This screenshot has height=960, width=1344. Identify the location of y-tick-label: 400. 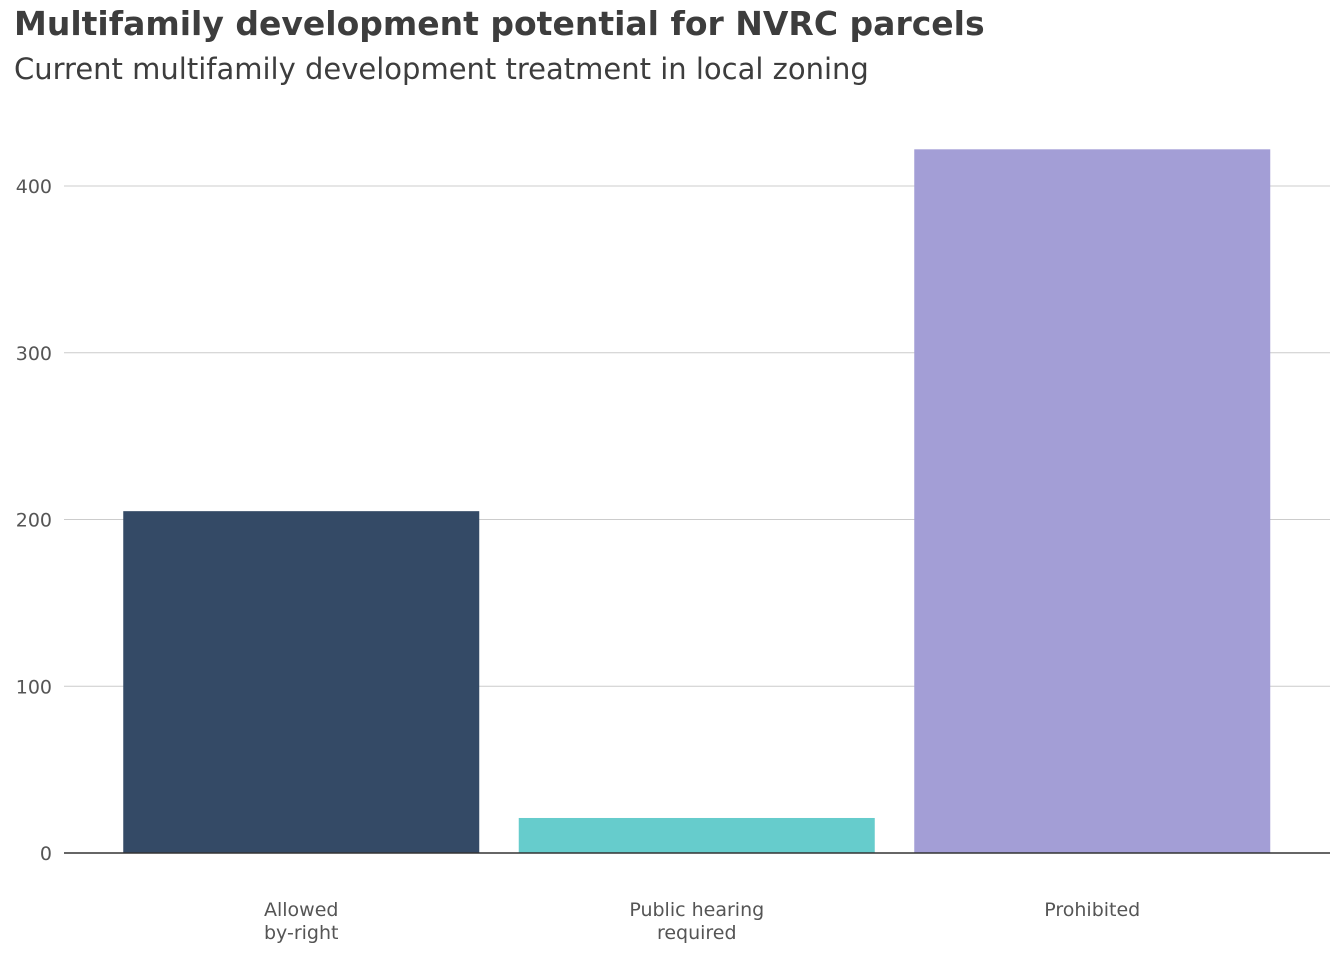
(34, 187).